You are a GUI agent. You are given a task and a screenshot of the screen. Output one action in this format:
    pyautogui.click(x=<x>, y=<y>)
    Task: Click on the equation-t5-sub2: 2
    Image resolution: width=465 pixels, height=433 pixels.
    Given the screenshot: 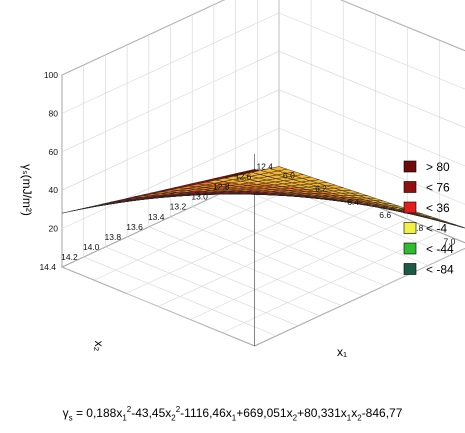 What is the action you would take?
    pyautogui.click(x=359, y=418)
    